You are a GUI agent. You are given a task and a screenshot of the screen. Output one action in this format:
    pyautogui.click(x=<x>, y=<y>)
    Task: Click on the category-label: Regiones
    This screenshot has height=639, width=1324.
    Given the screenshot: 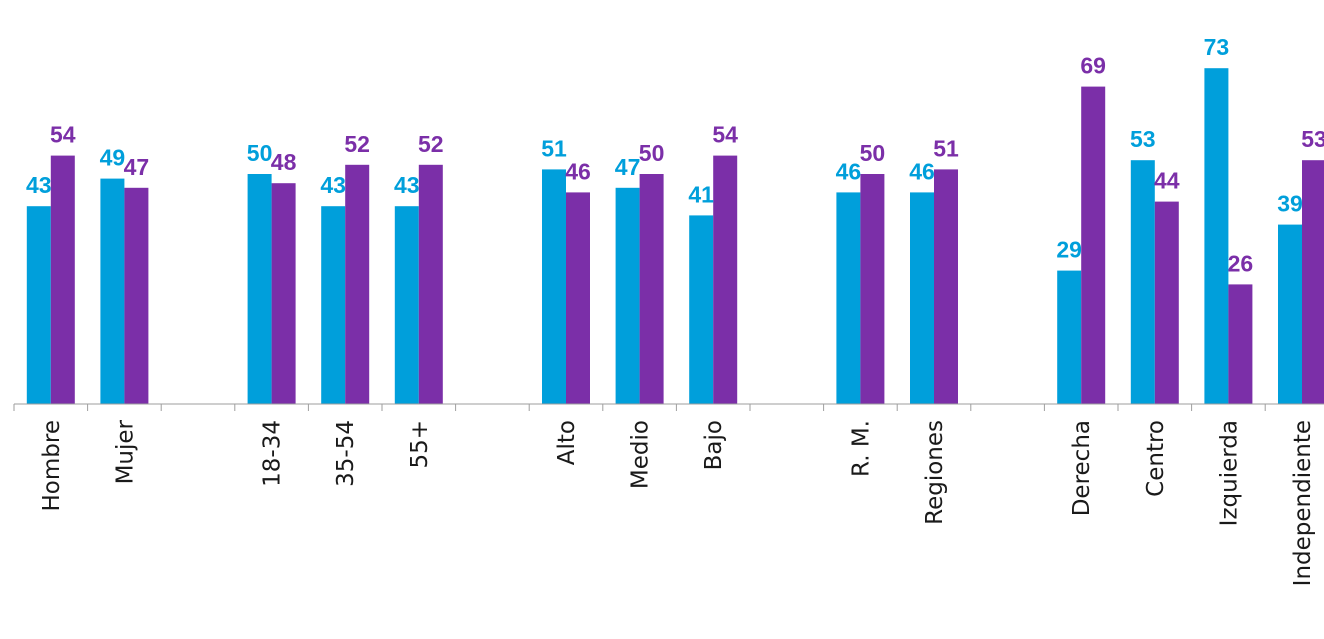 What is the action you would take?
    pyautogui.click(x=935, y=472)
    